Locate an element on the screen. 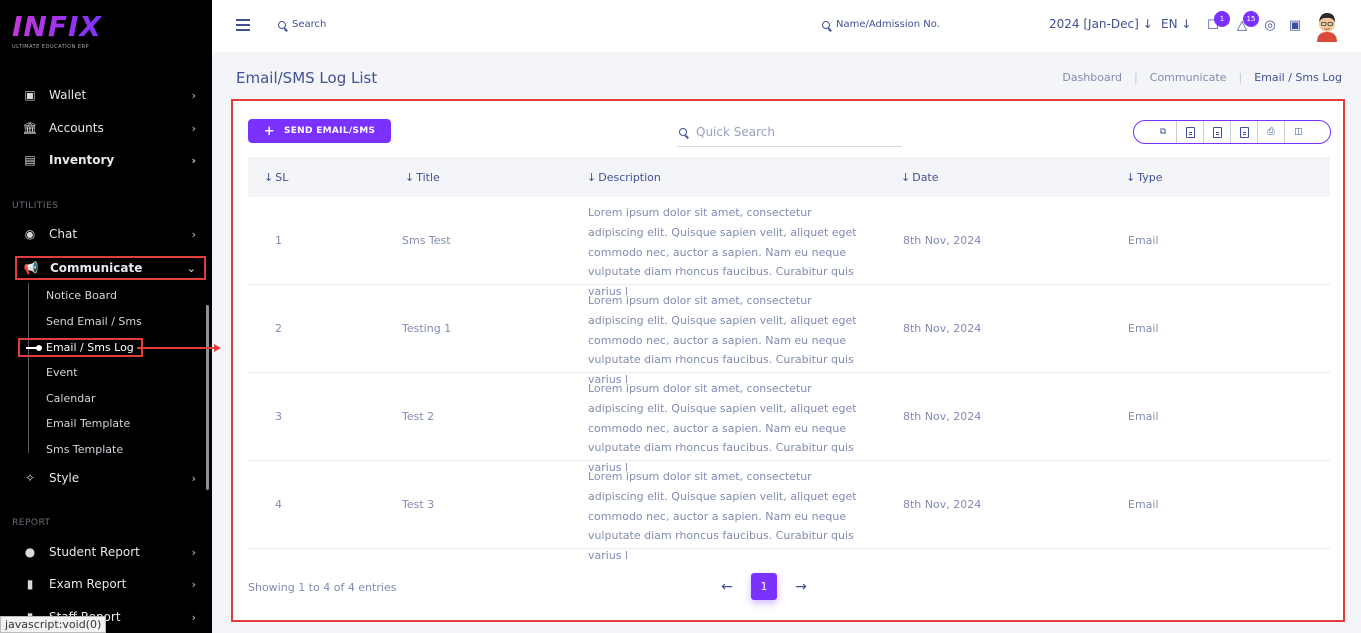  arrow-down-icon: ↓ is located at coordinates (1186, 24).